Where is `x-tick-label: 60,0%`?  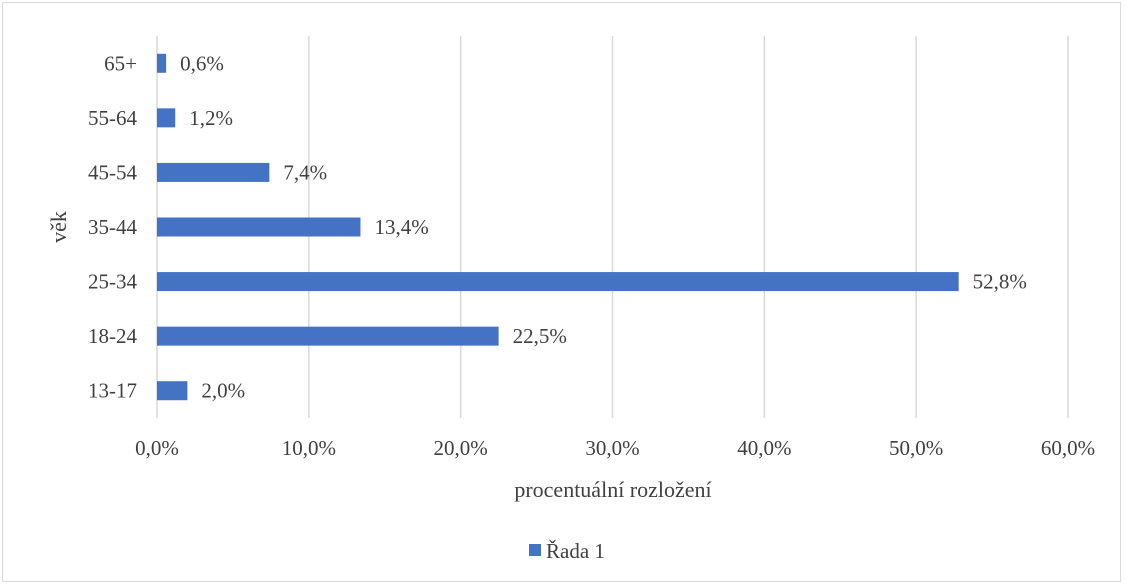
x-tick-label: 60,0% is located at coordinates (1068, 448).